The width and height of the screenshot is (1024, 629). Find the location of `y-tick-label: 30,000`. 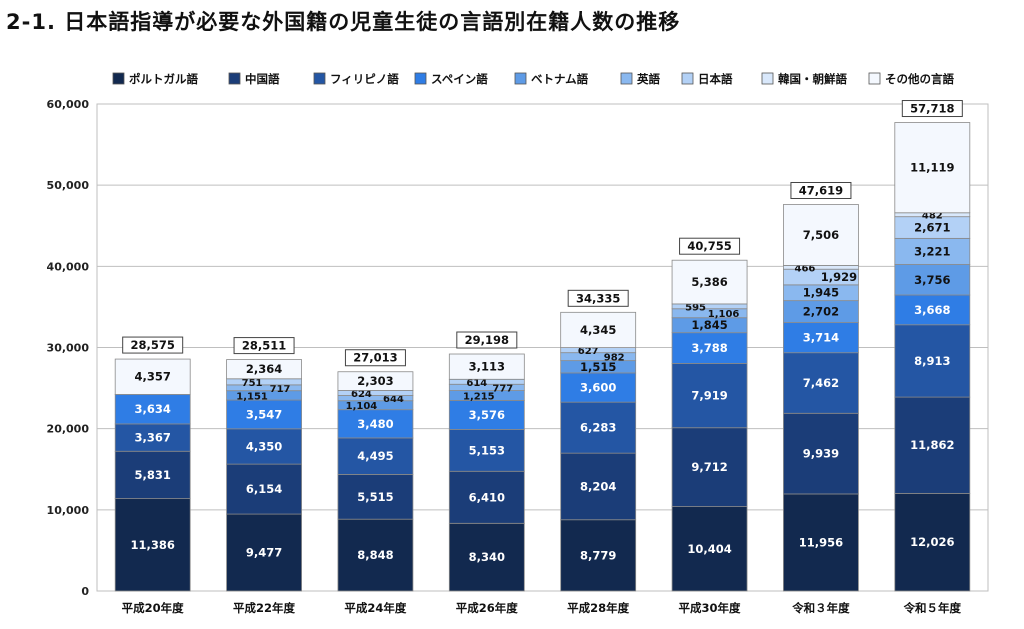

y-tick-label: 30,000 is located at coordinates (68, 348).